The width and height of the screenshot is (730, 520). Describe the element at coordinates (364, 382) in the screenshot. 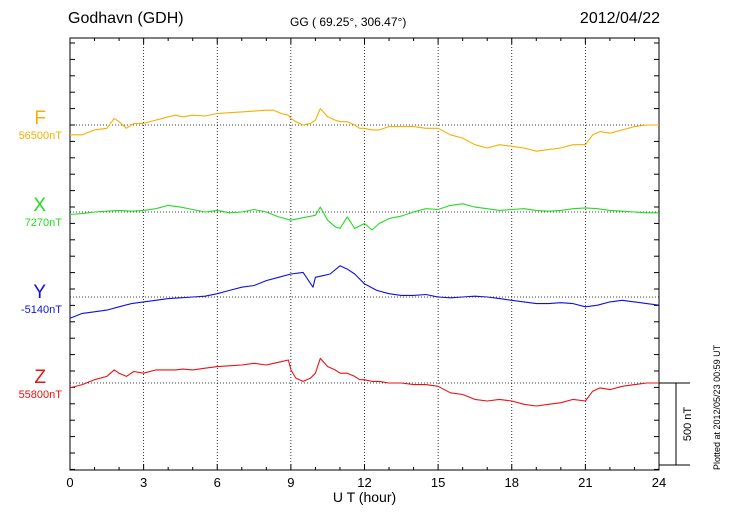

I see `series-line-z` at that location.